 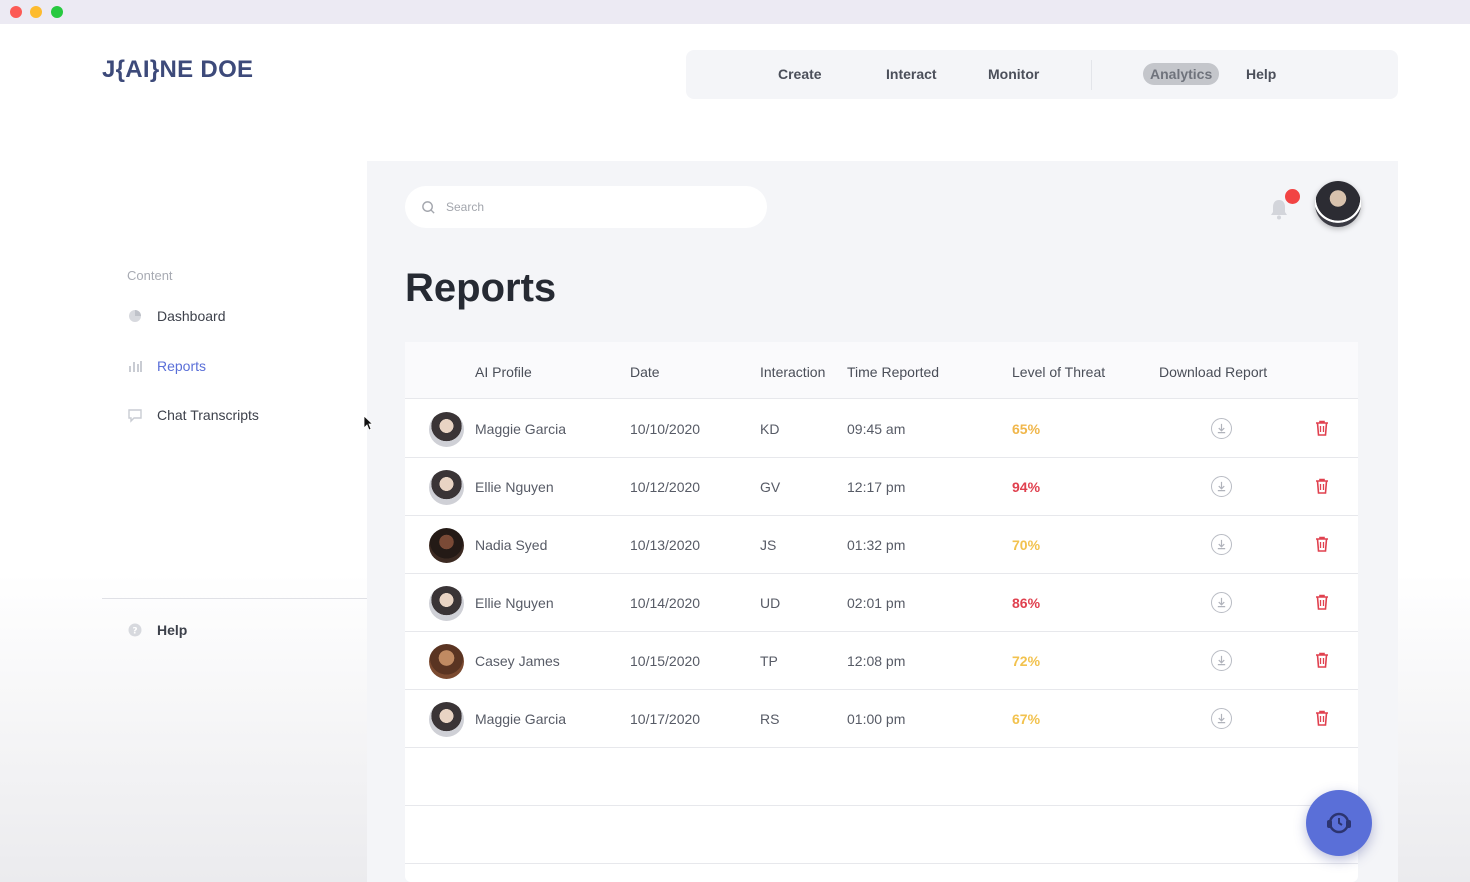 I want to click on cell-profile: Nadia Syed, so click(x=511, y=545).